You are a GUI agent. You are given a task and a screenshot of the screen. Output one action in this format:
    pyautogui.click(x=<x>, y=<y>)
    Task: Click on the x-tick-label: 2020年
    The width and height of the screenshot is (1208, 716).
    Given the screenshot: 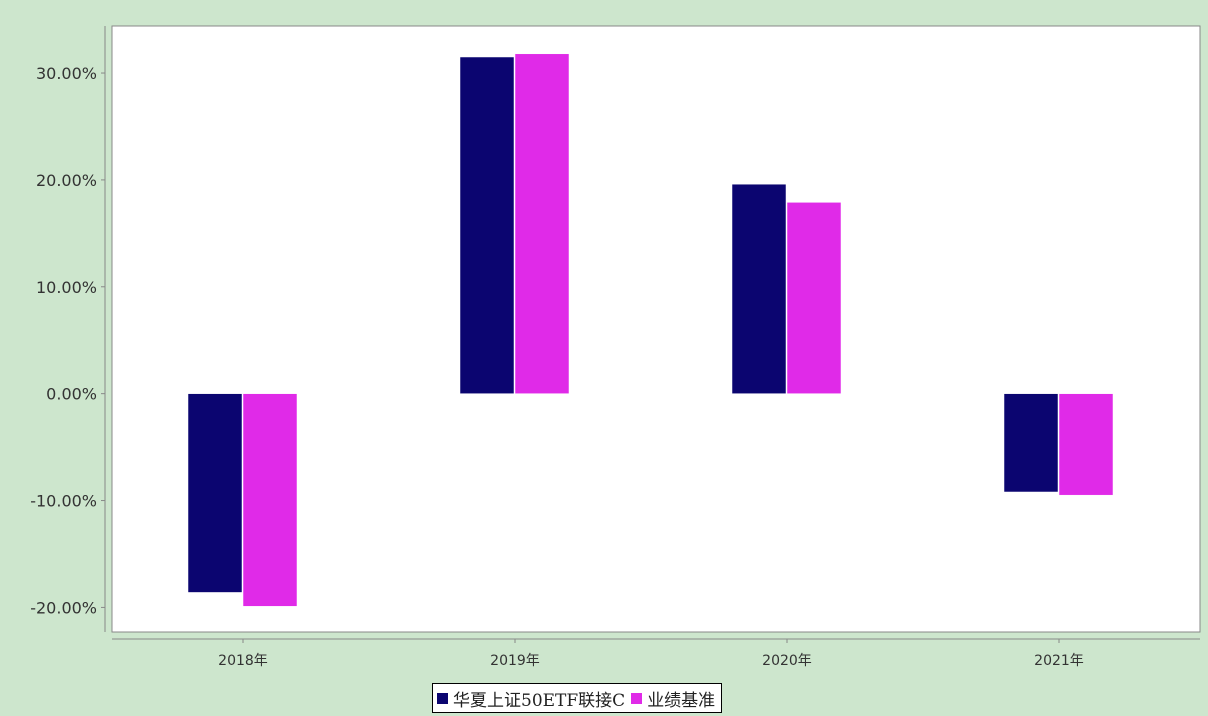 What is the action you would take?
    pyautogui.click(x=787, y=661)
    